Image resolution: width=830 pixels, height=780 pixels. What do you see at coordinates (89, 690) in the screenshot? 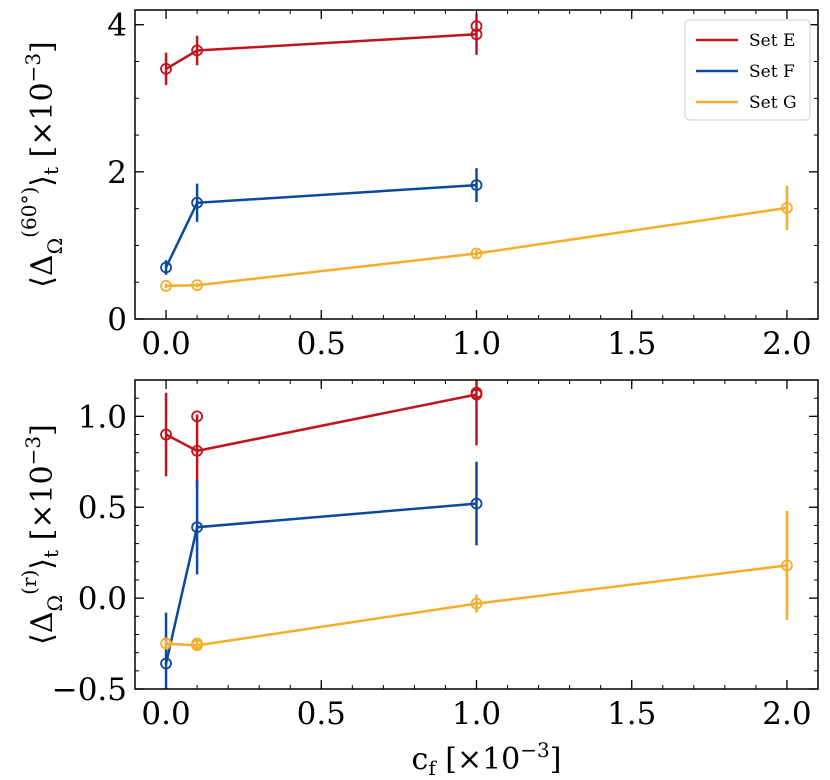
I see `y-tick-label: −0.5` at bounding box center [89, 690].